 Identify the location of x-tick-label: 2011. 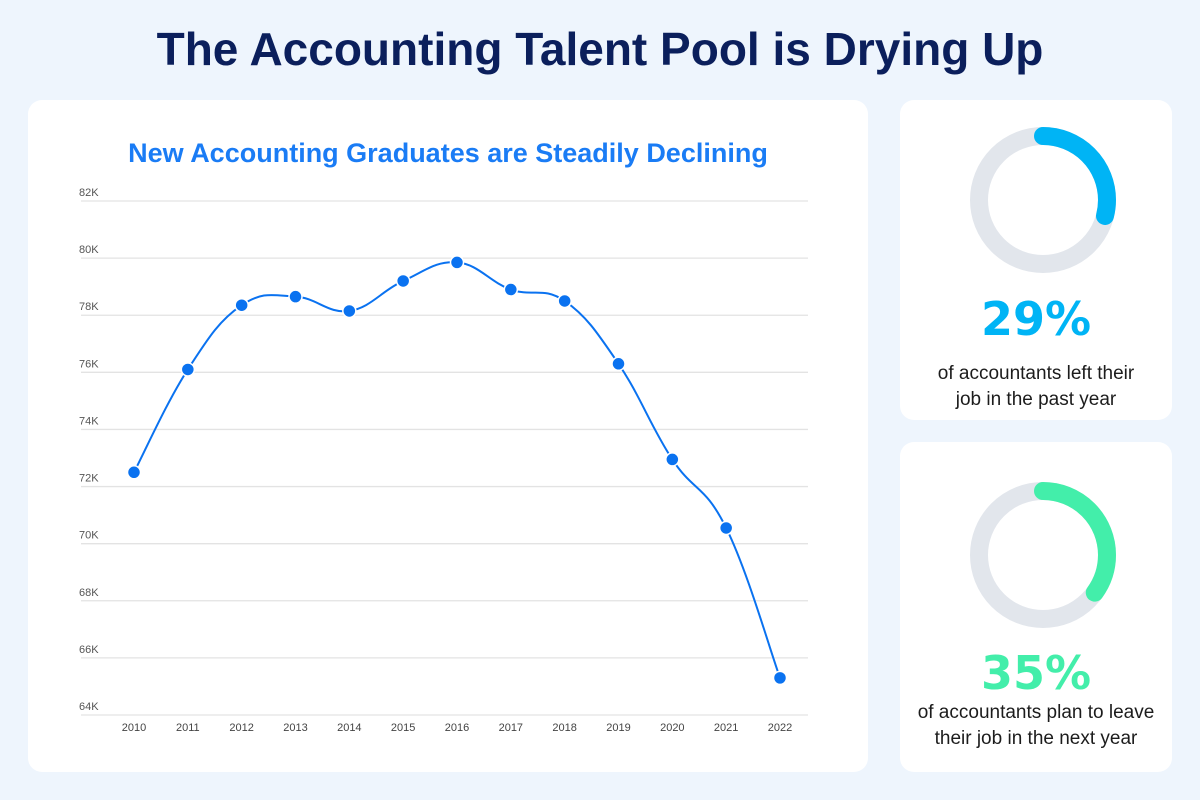
(188, 728).